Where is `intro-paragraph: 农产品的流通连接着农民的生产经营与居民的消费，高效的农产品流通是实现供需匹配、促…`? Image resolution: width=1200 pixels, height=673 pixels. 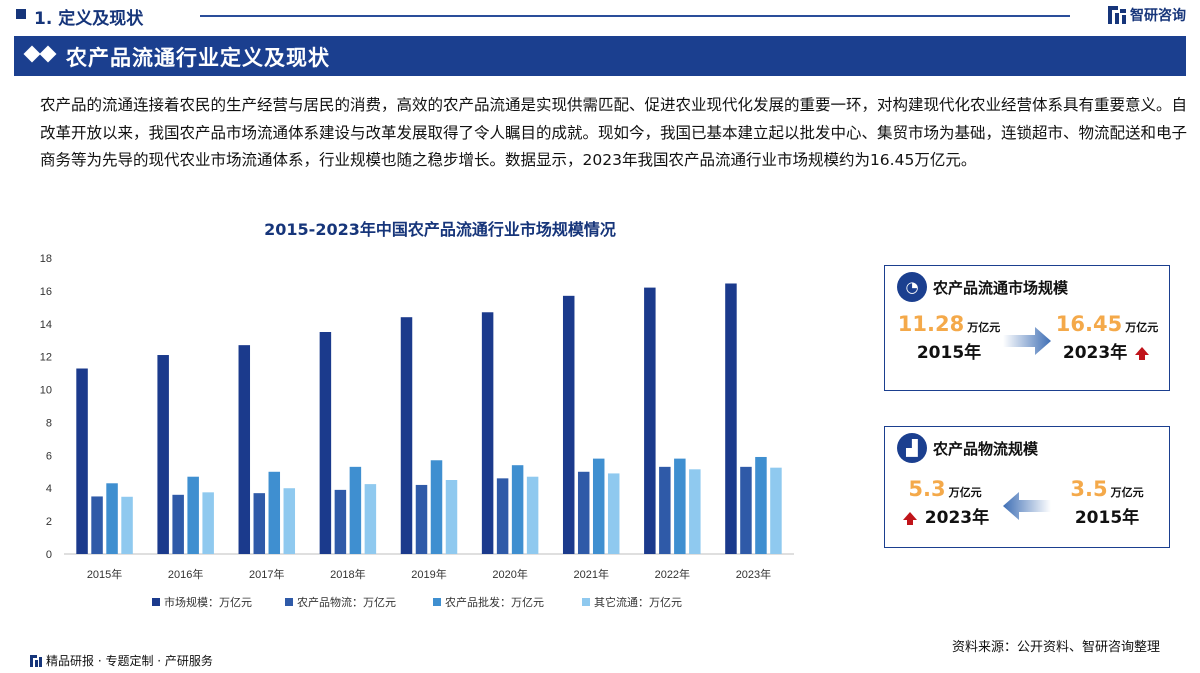 intro-paragraph: 农产品的流通连接着农民的生产经营与居民的消费，高效的农产品流通是实现供需匹配、促… is located at coordinates (614, 132).